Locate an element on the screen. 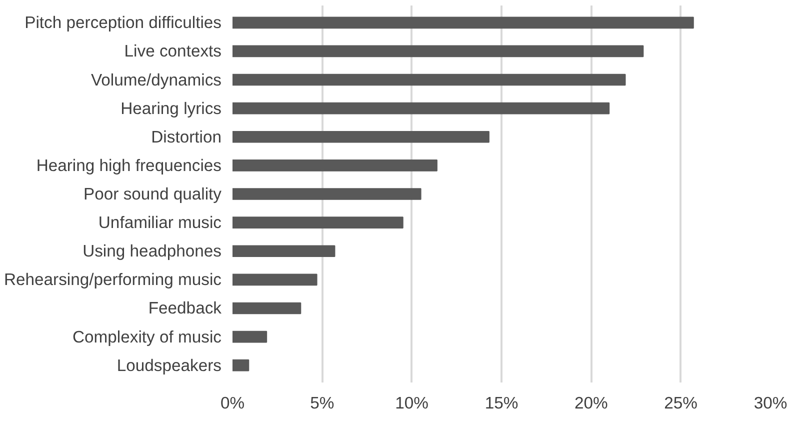  x-tick-label: 0% is located at coordinates (232, 403).